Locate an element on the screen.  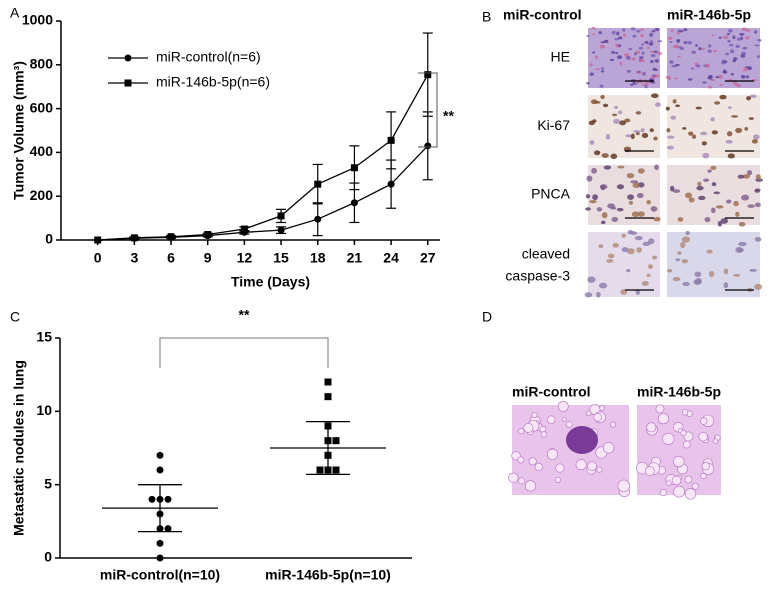
panel-label: D is located at coordinates (487, 317).